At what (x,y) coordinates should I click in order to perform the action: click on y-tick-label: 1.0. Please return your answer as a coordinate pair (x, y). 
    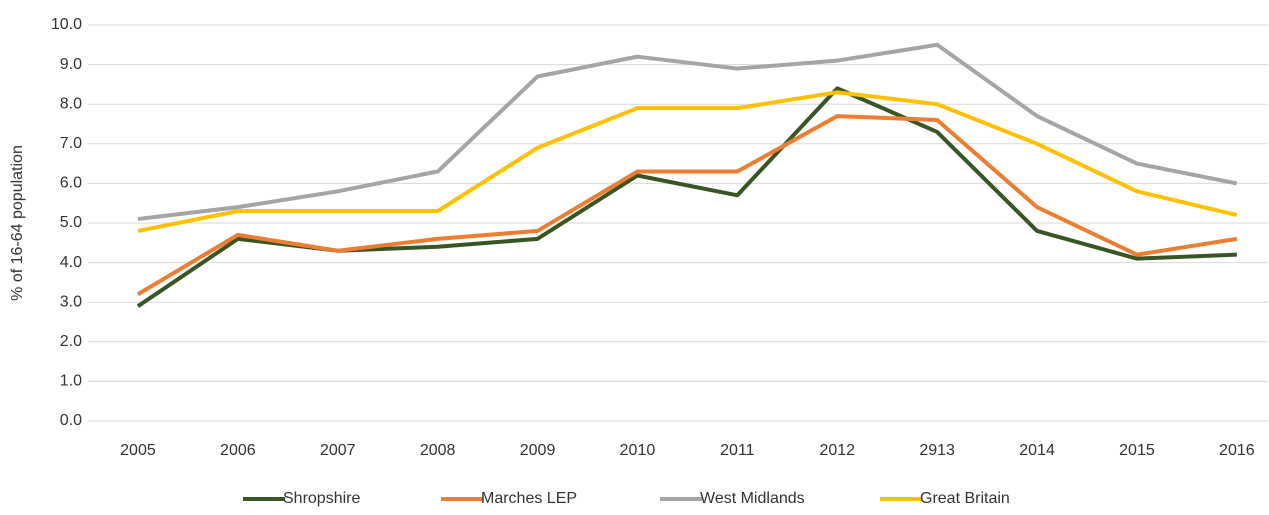
    Looking at the image, I should click on (71, 381).